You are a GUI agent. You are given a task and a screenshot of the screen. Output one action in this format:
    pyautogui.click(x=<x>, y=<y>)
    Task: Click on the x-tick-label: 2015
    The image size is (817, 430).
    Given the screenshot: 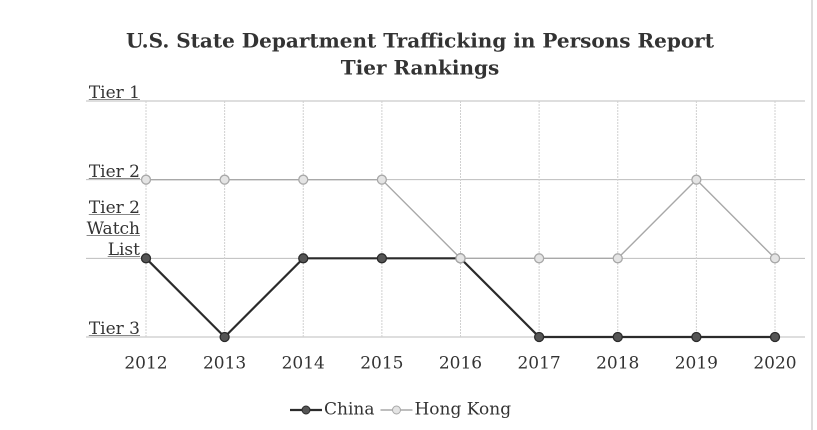 What is the action you would take?
    pyautogui.click(x=381, y=364)
    